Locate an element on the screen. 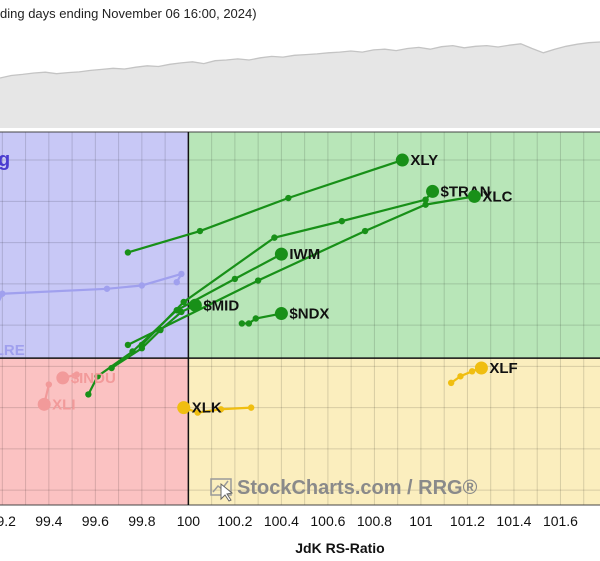  trail-xli: XLI is located at coordinates (56, 397).